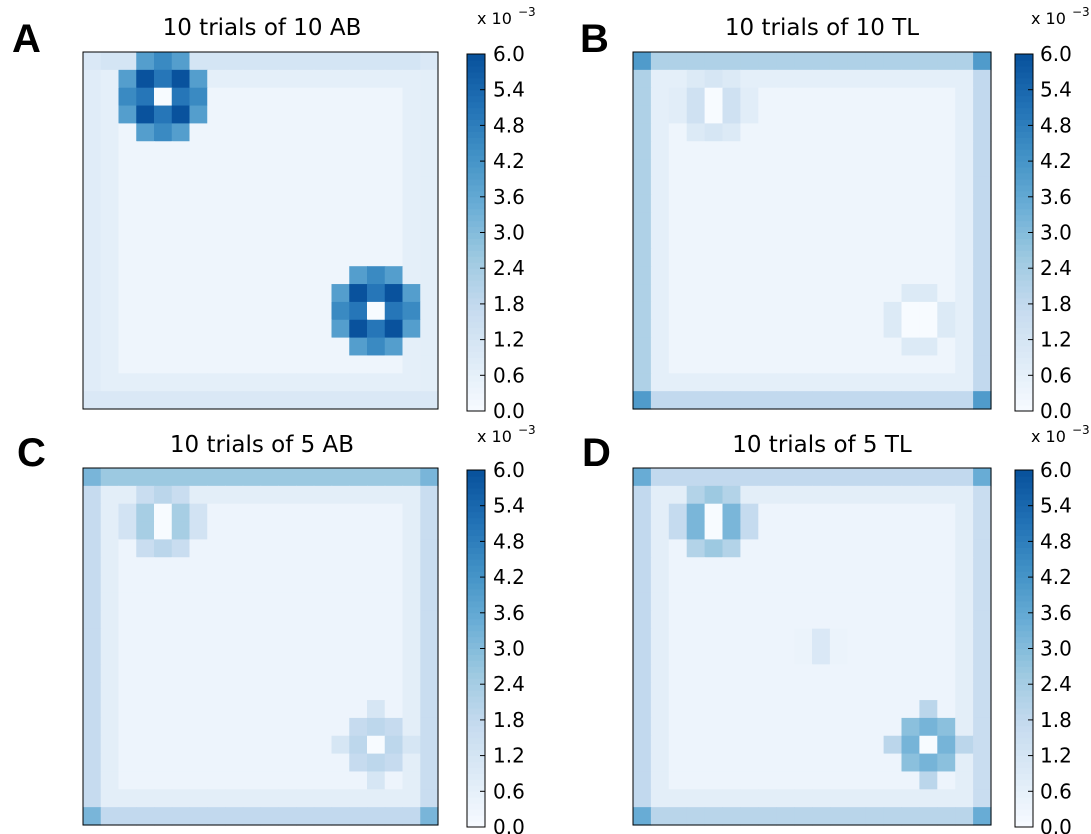 This screenshot has height=834, width=1091. What do you see at coordinates (509, 340) in the screenshot?
I see `colorbar-tick-label: 1.2` at bounding box center [509, 340].